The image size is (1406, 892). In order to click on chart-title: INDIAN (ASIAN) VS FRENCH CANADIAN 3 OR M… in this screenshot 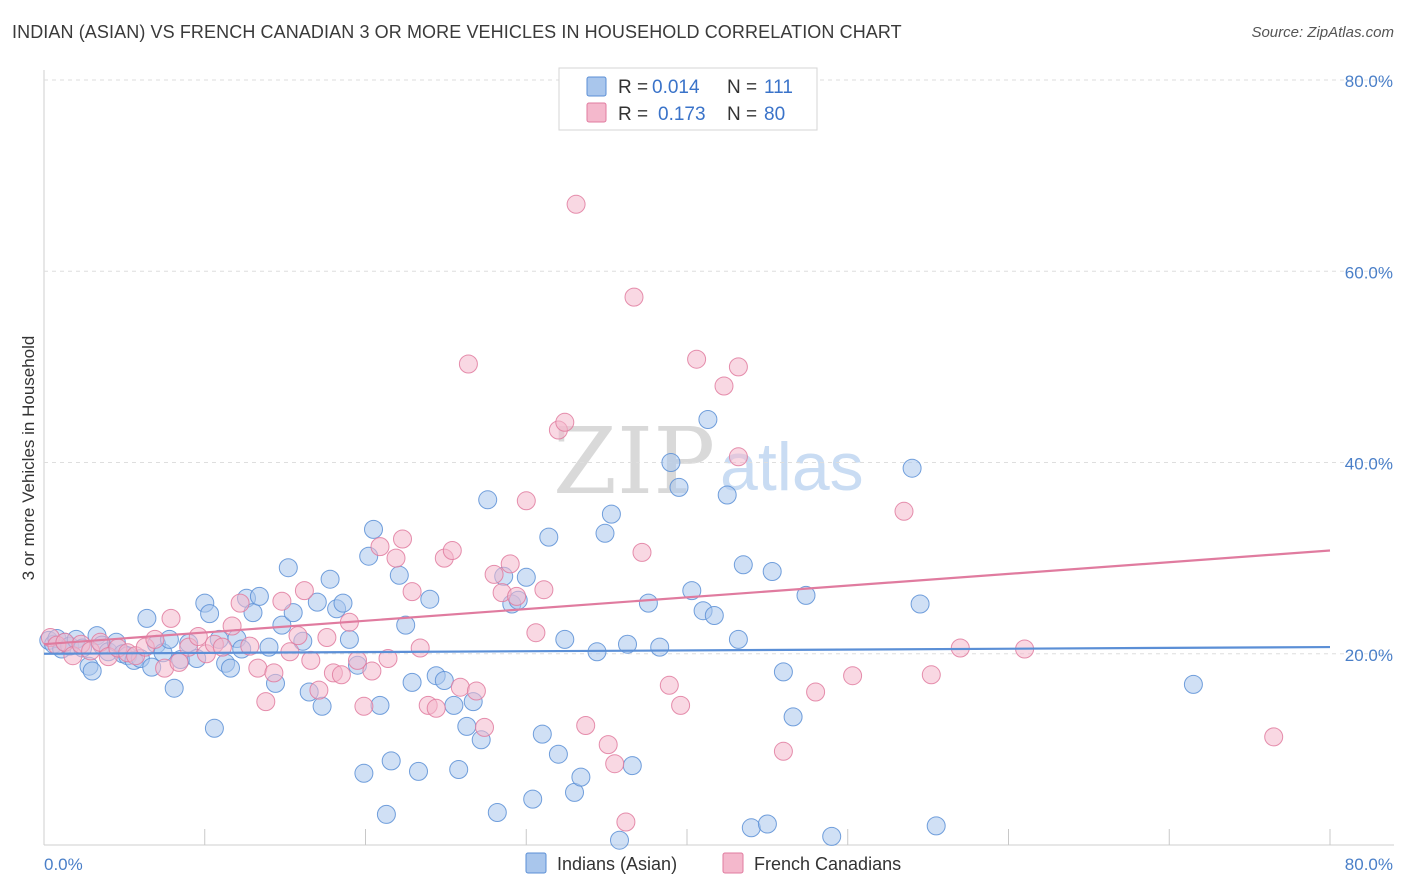, I will do `click(457, 32)`.